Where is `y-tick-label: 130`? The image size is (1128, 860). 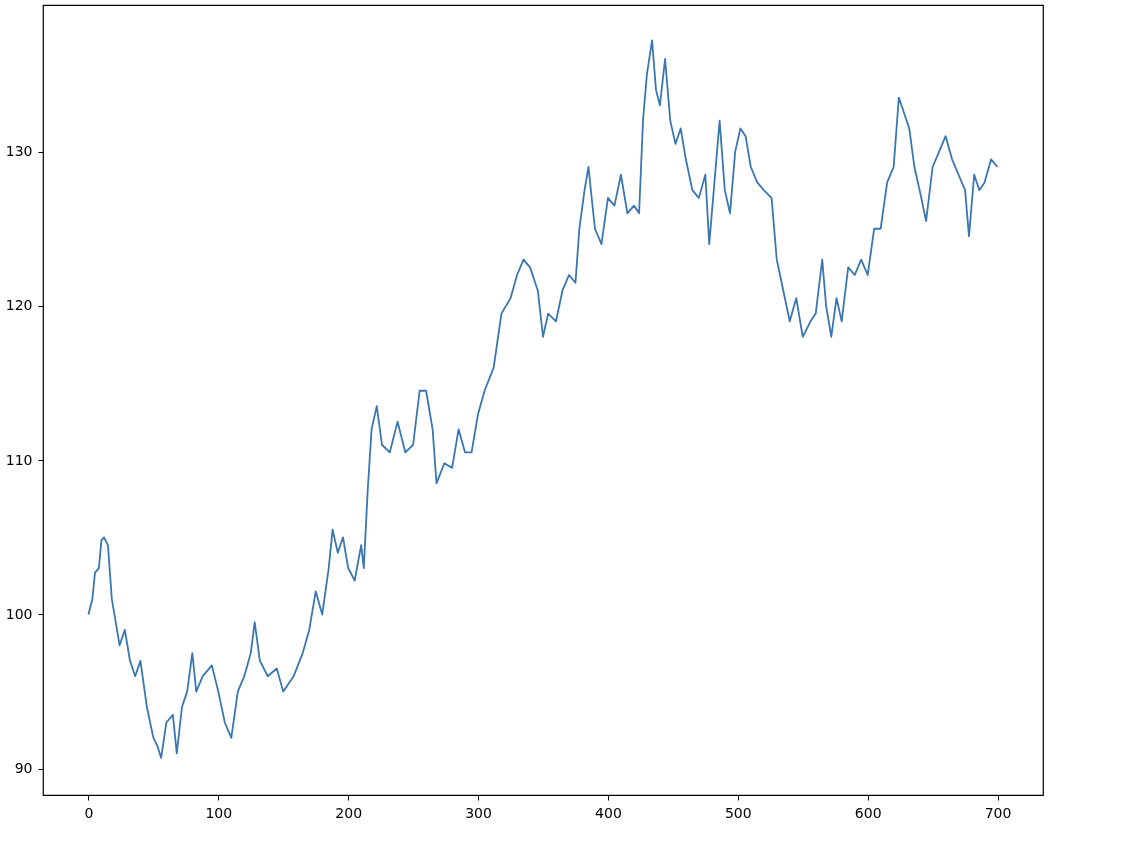 y-tick-label: 130 is located at coordinates (19, 151).